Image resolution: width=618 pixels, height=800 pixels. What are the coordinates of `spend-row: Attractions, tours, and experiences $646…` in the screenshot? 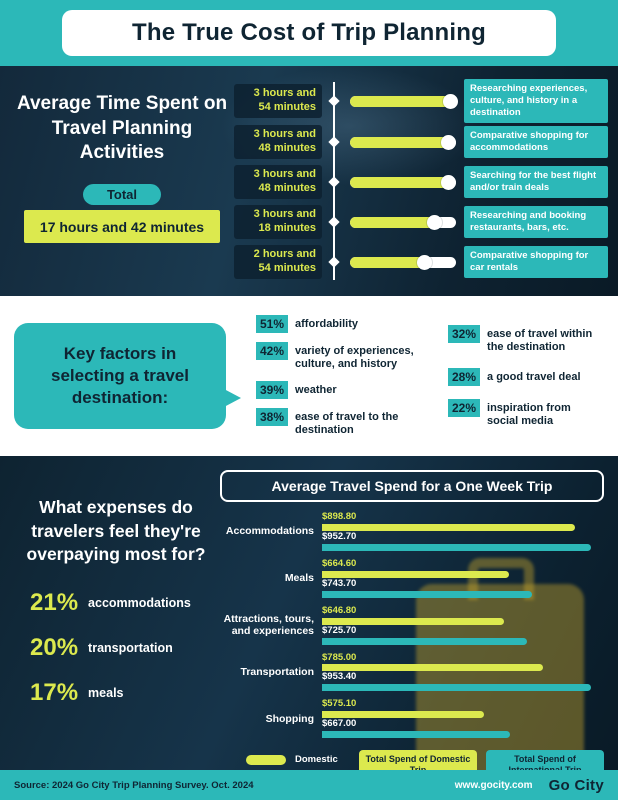 It's located at (412, 624).